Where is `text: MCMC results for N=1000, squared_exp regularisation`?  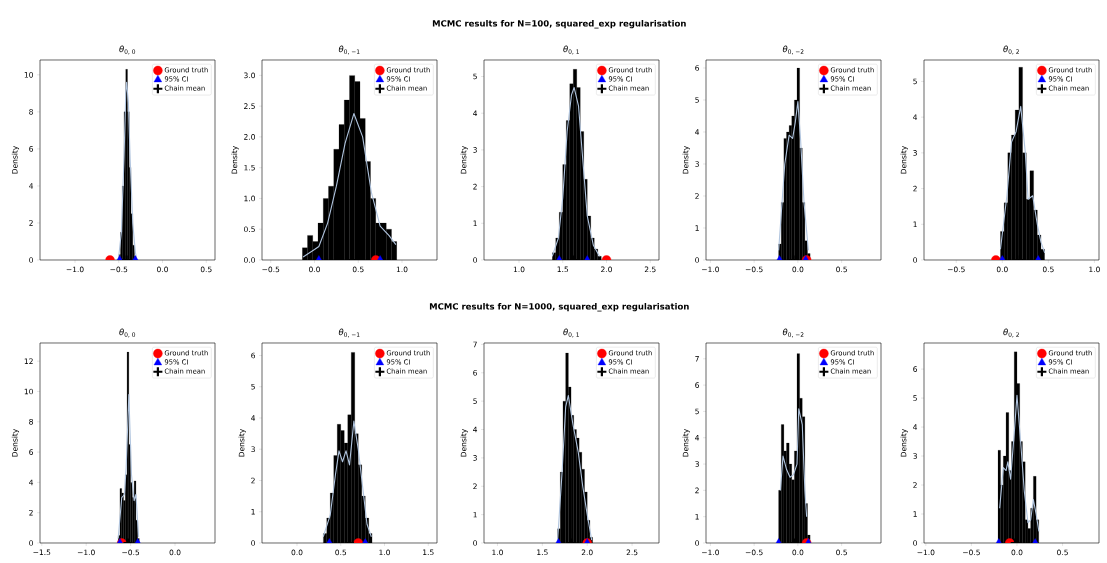
text: MCMC results for N=1000, squared_exp regularisation is located at coordinates (559, 307).